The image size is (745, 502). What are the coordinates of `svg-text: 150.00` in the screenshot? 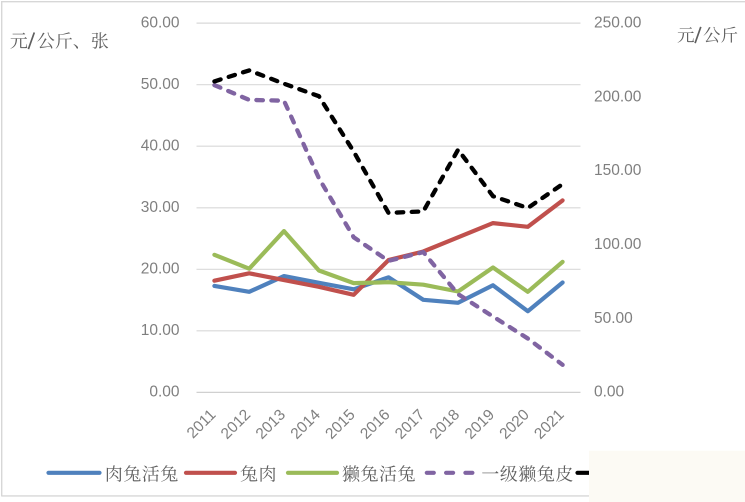 It's located at (618, 170).